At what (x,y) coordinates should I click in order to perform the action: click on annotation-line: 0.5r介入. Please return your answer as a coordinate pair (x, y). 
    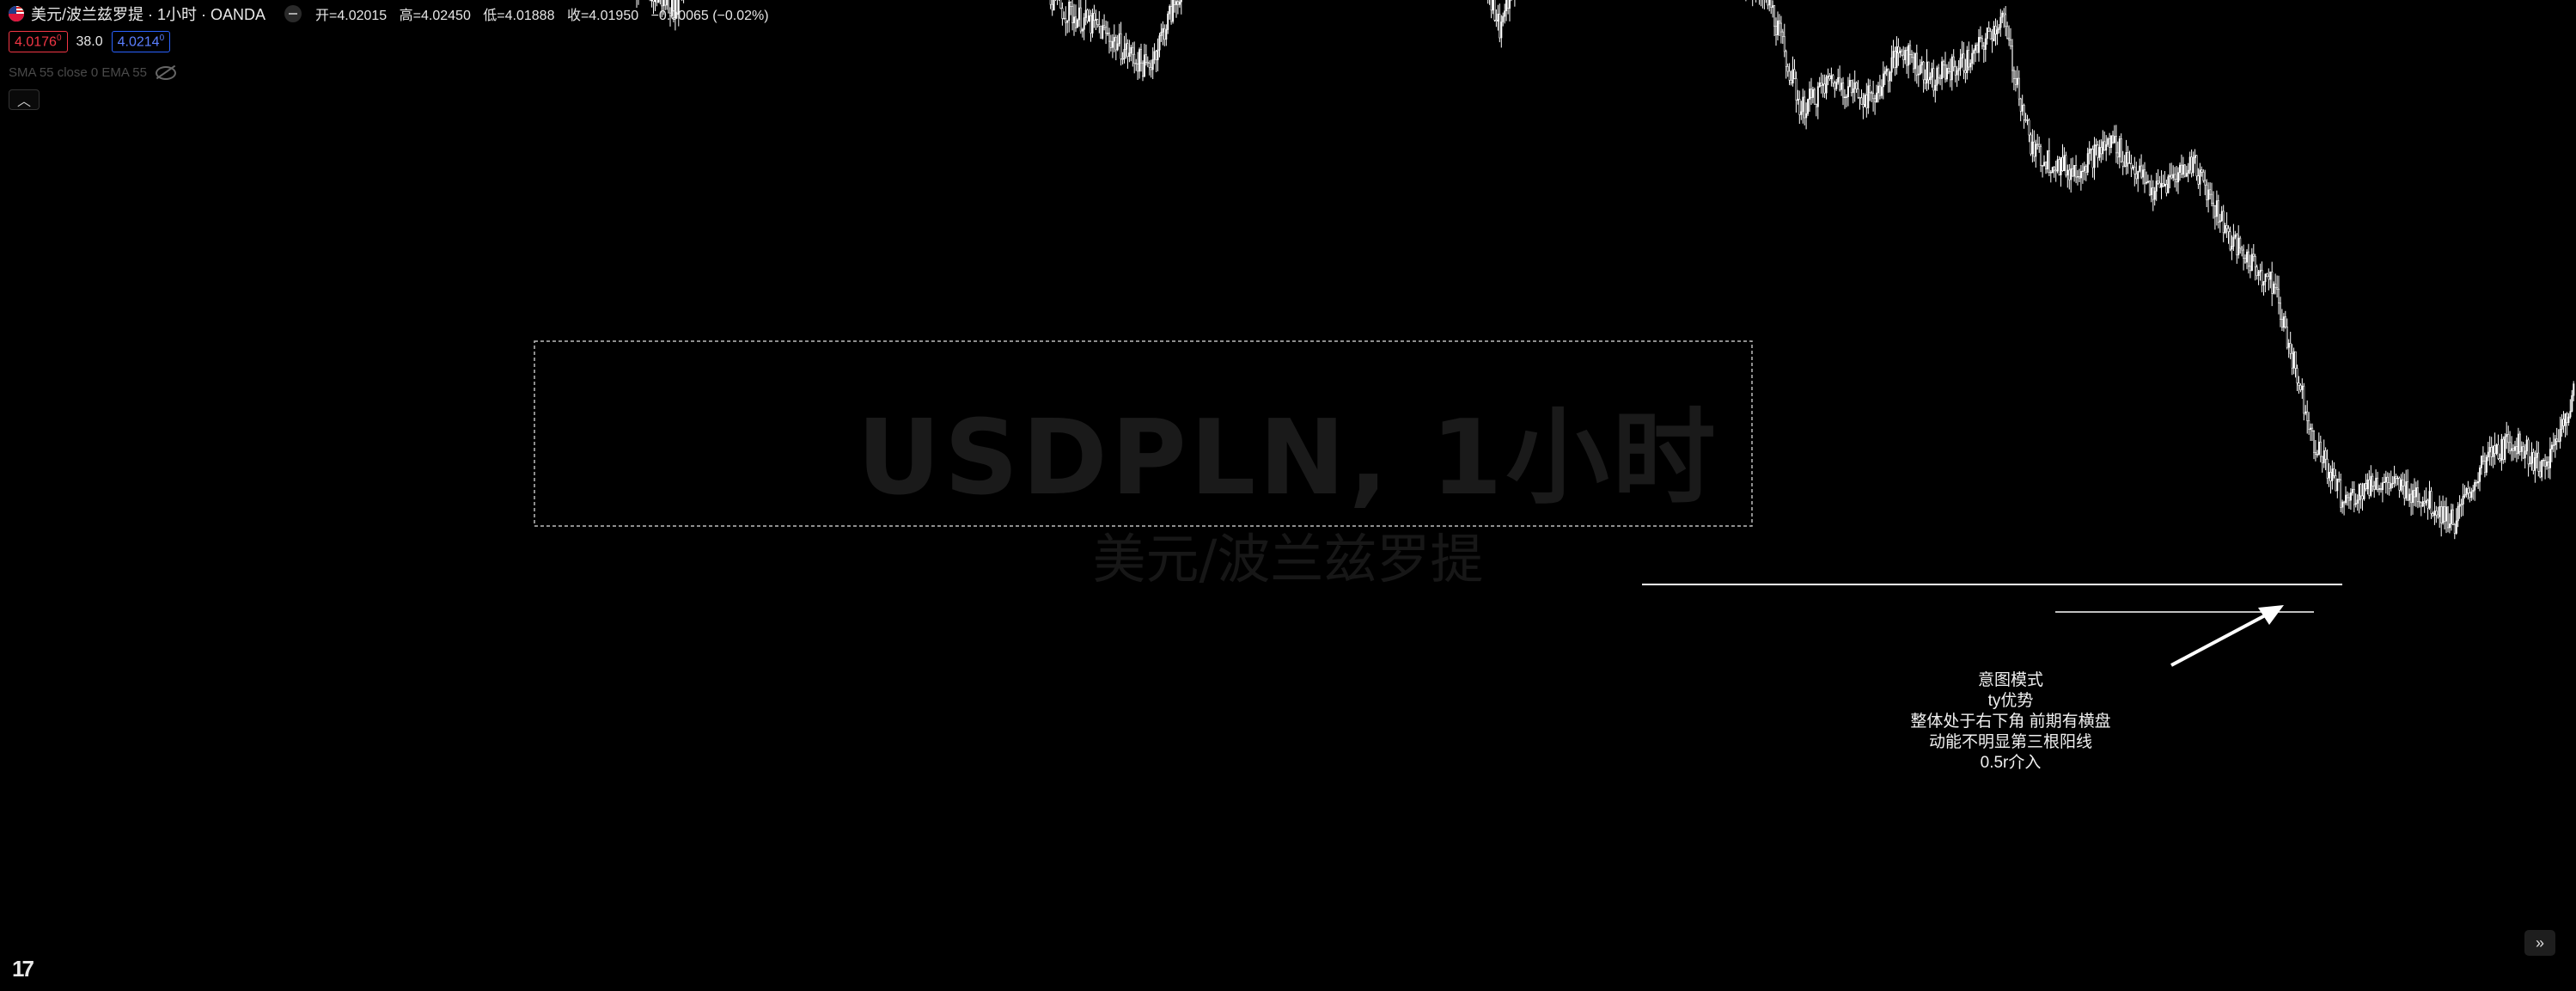
    Looking at the image, I should click on (2011, 763).